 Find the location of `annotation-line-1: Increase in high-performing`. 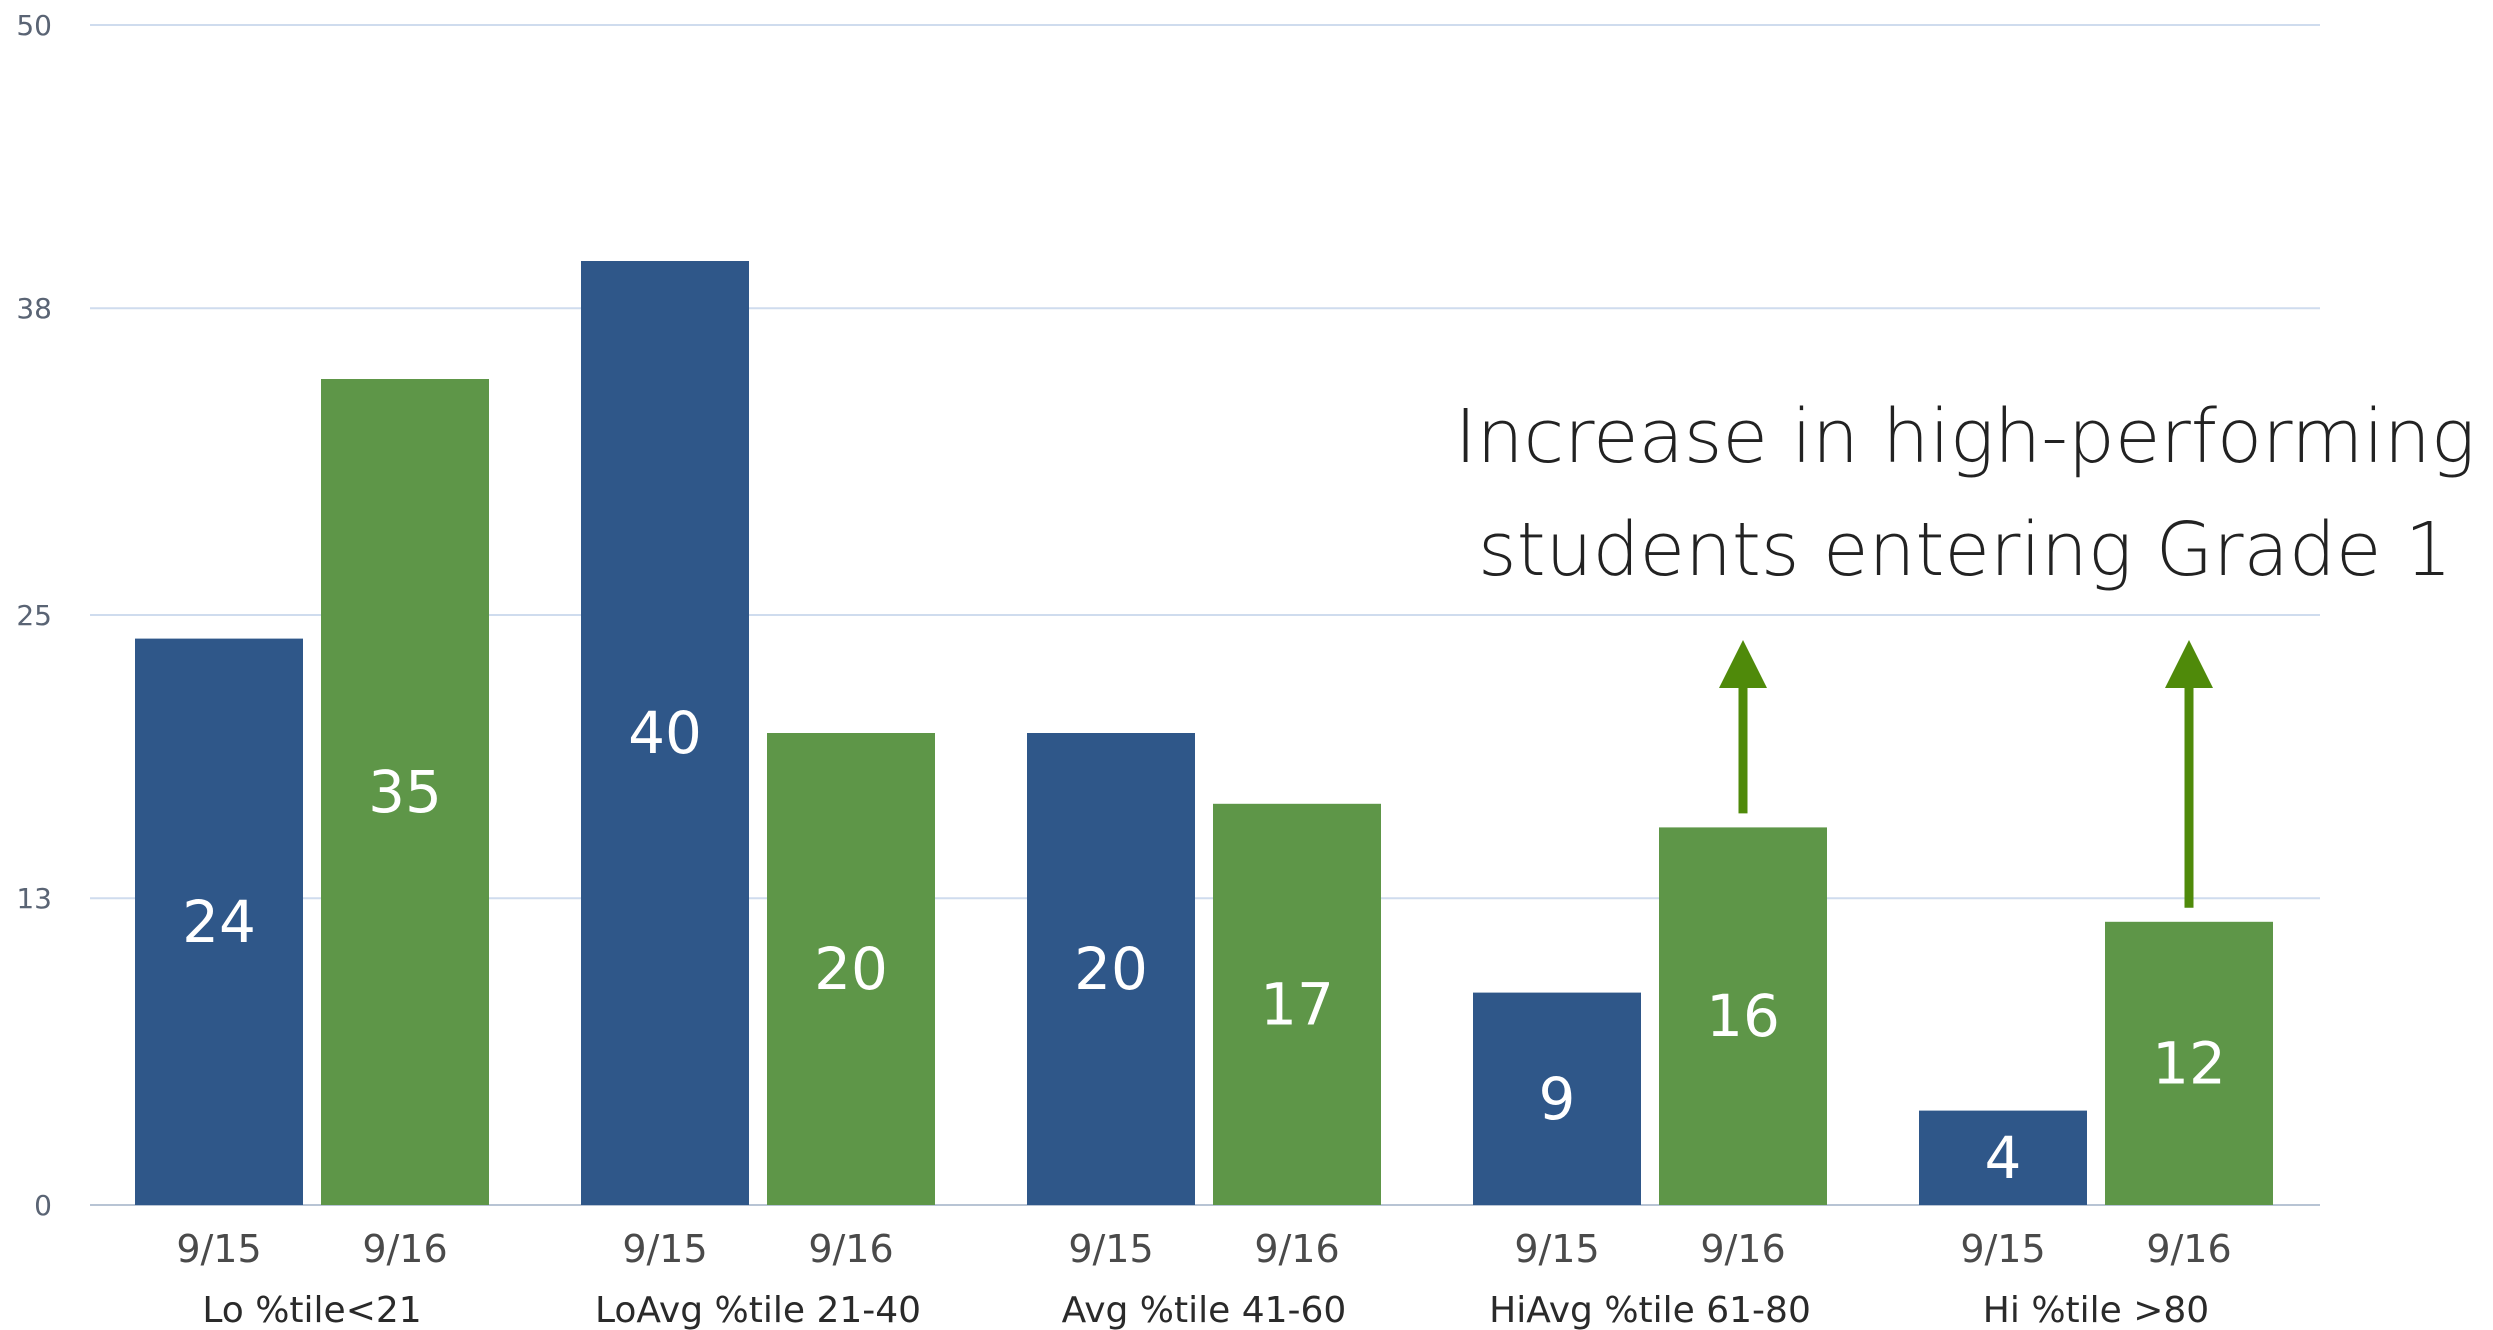

annotation-line-1: Increase in high-performing is located at coordinates (1965, 437).